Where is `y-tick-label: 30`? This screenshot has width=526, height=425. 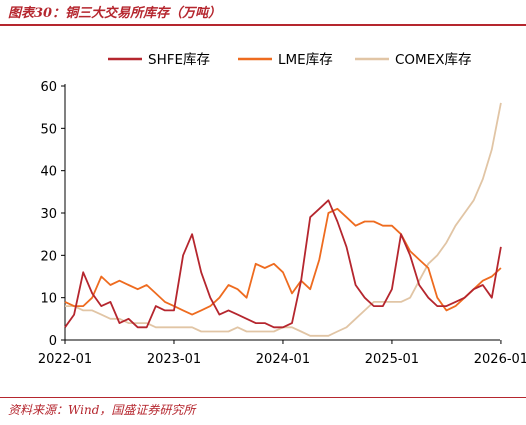
y-tick-label: 30 is located at coordinates (48, 214).